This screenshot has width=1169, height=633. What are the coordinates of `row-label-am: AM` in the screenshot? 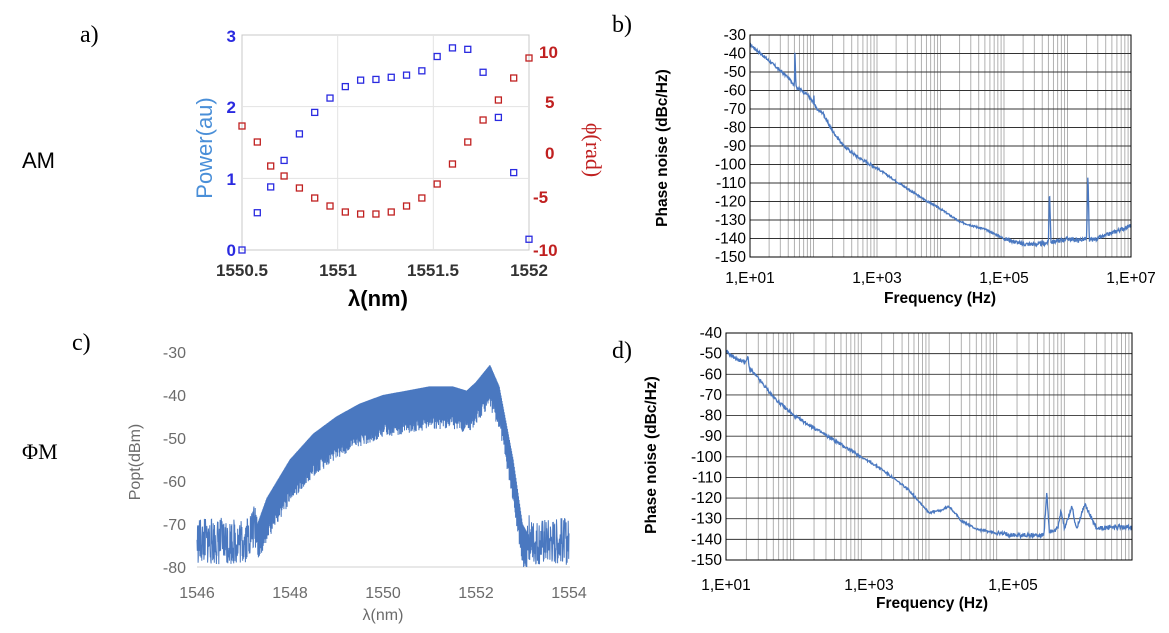 It's located at (38, 160).